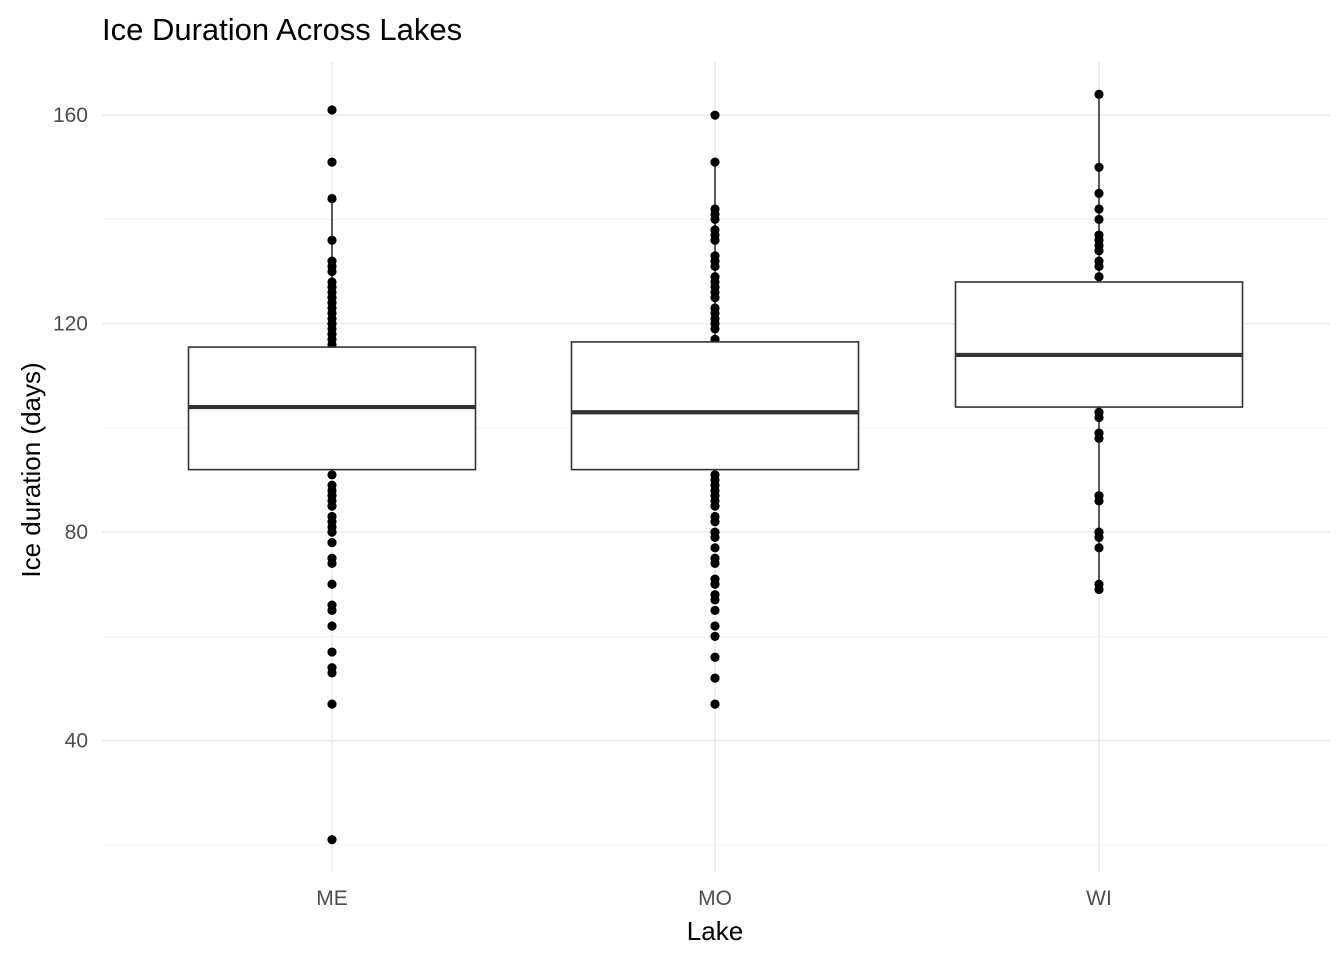 This screenshot has width=1344, height=960. I want to click on chart-title: Ice Duration Across Lakes, so click(282, 29).